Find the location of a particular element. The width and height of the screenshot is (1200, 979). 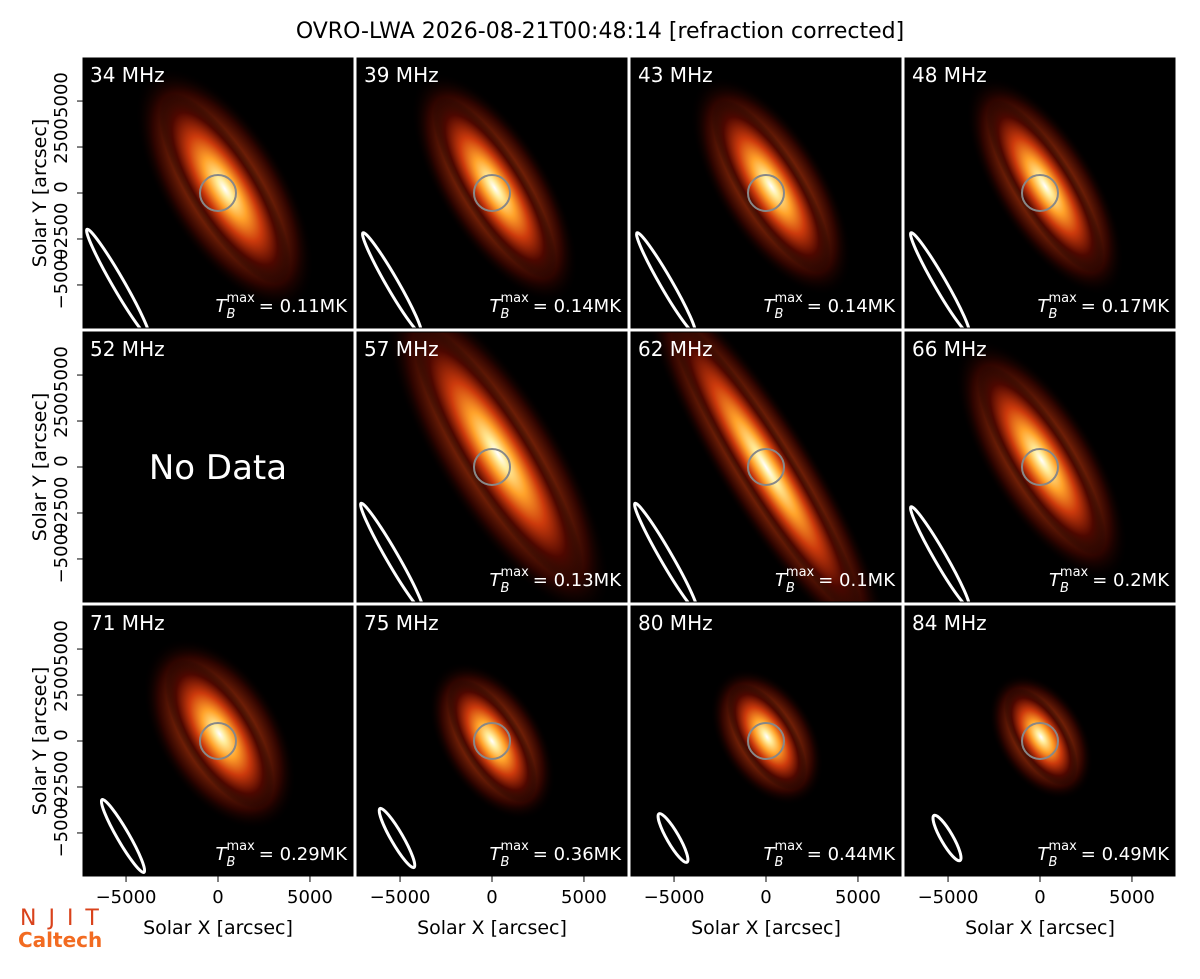

panel: 80 MHz TBmax = 0.44MK is located at coordinates (766, 741).